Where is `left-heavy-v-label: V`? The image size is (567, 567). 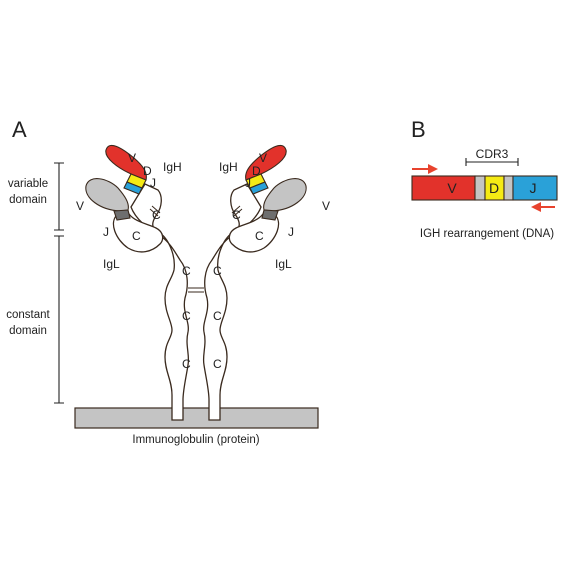 left-heavy-v-label: V is located at coordinates (132, 158).